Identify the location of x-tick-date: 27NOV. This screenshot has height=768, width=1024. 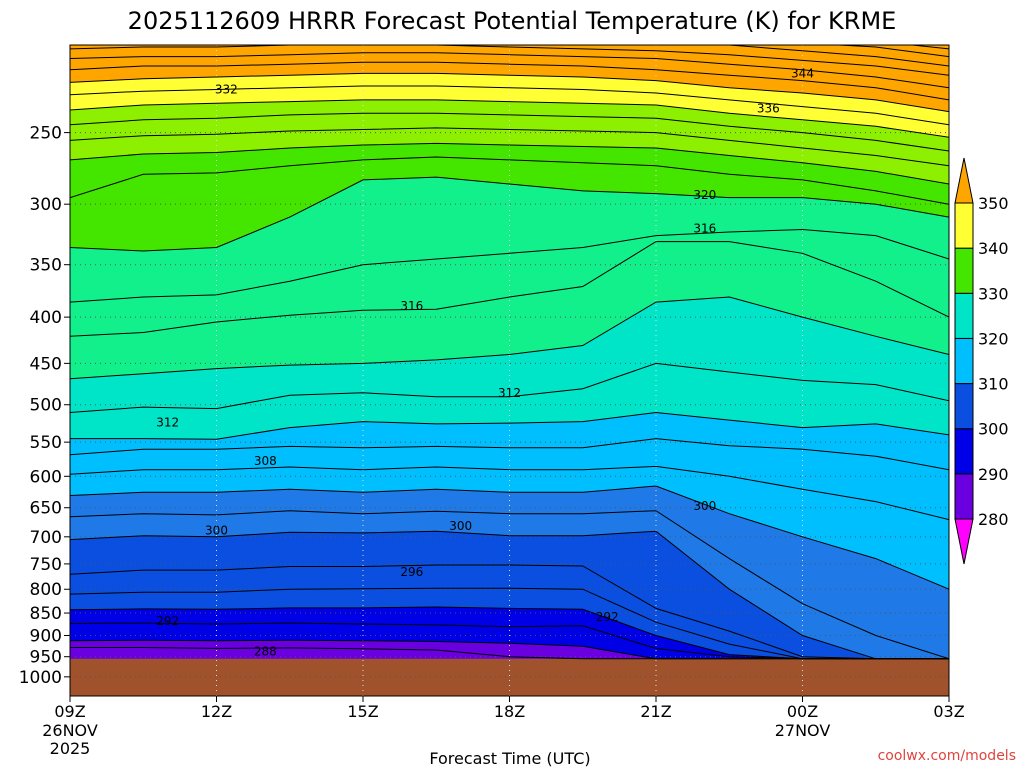
(803, 730).